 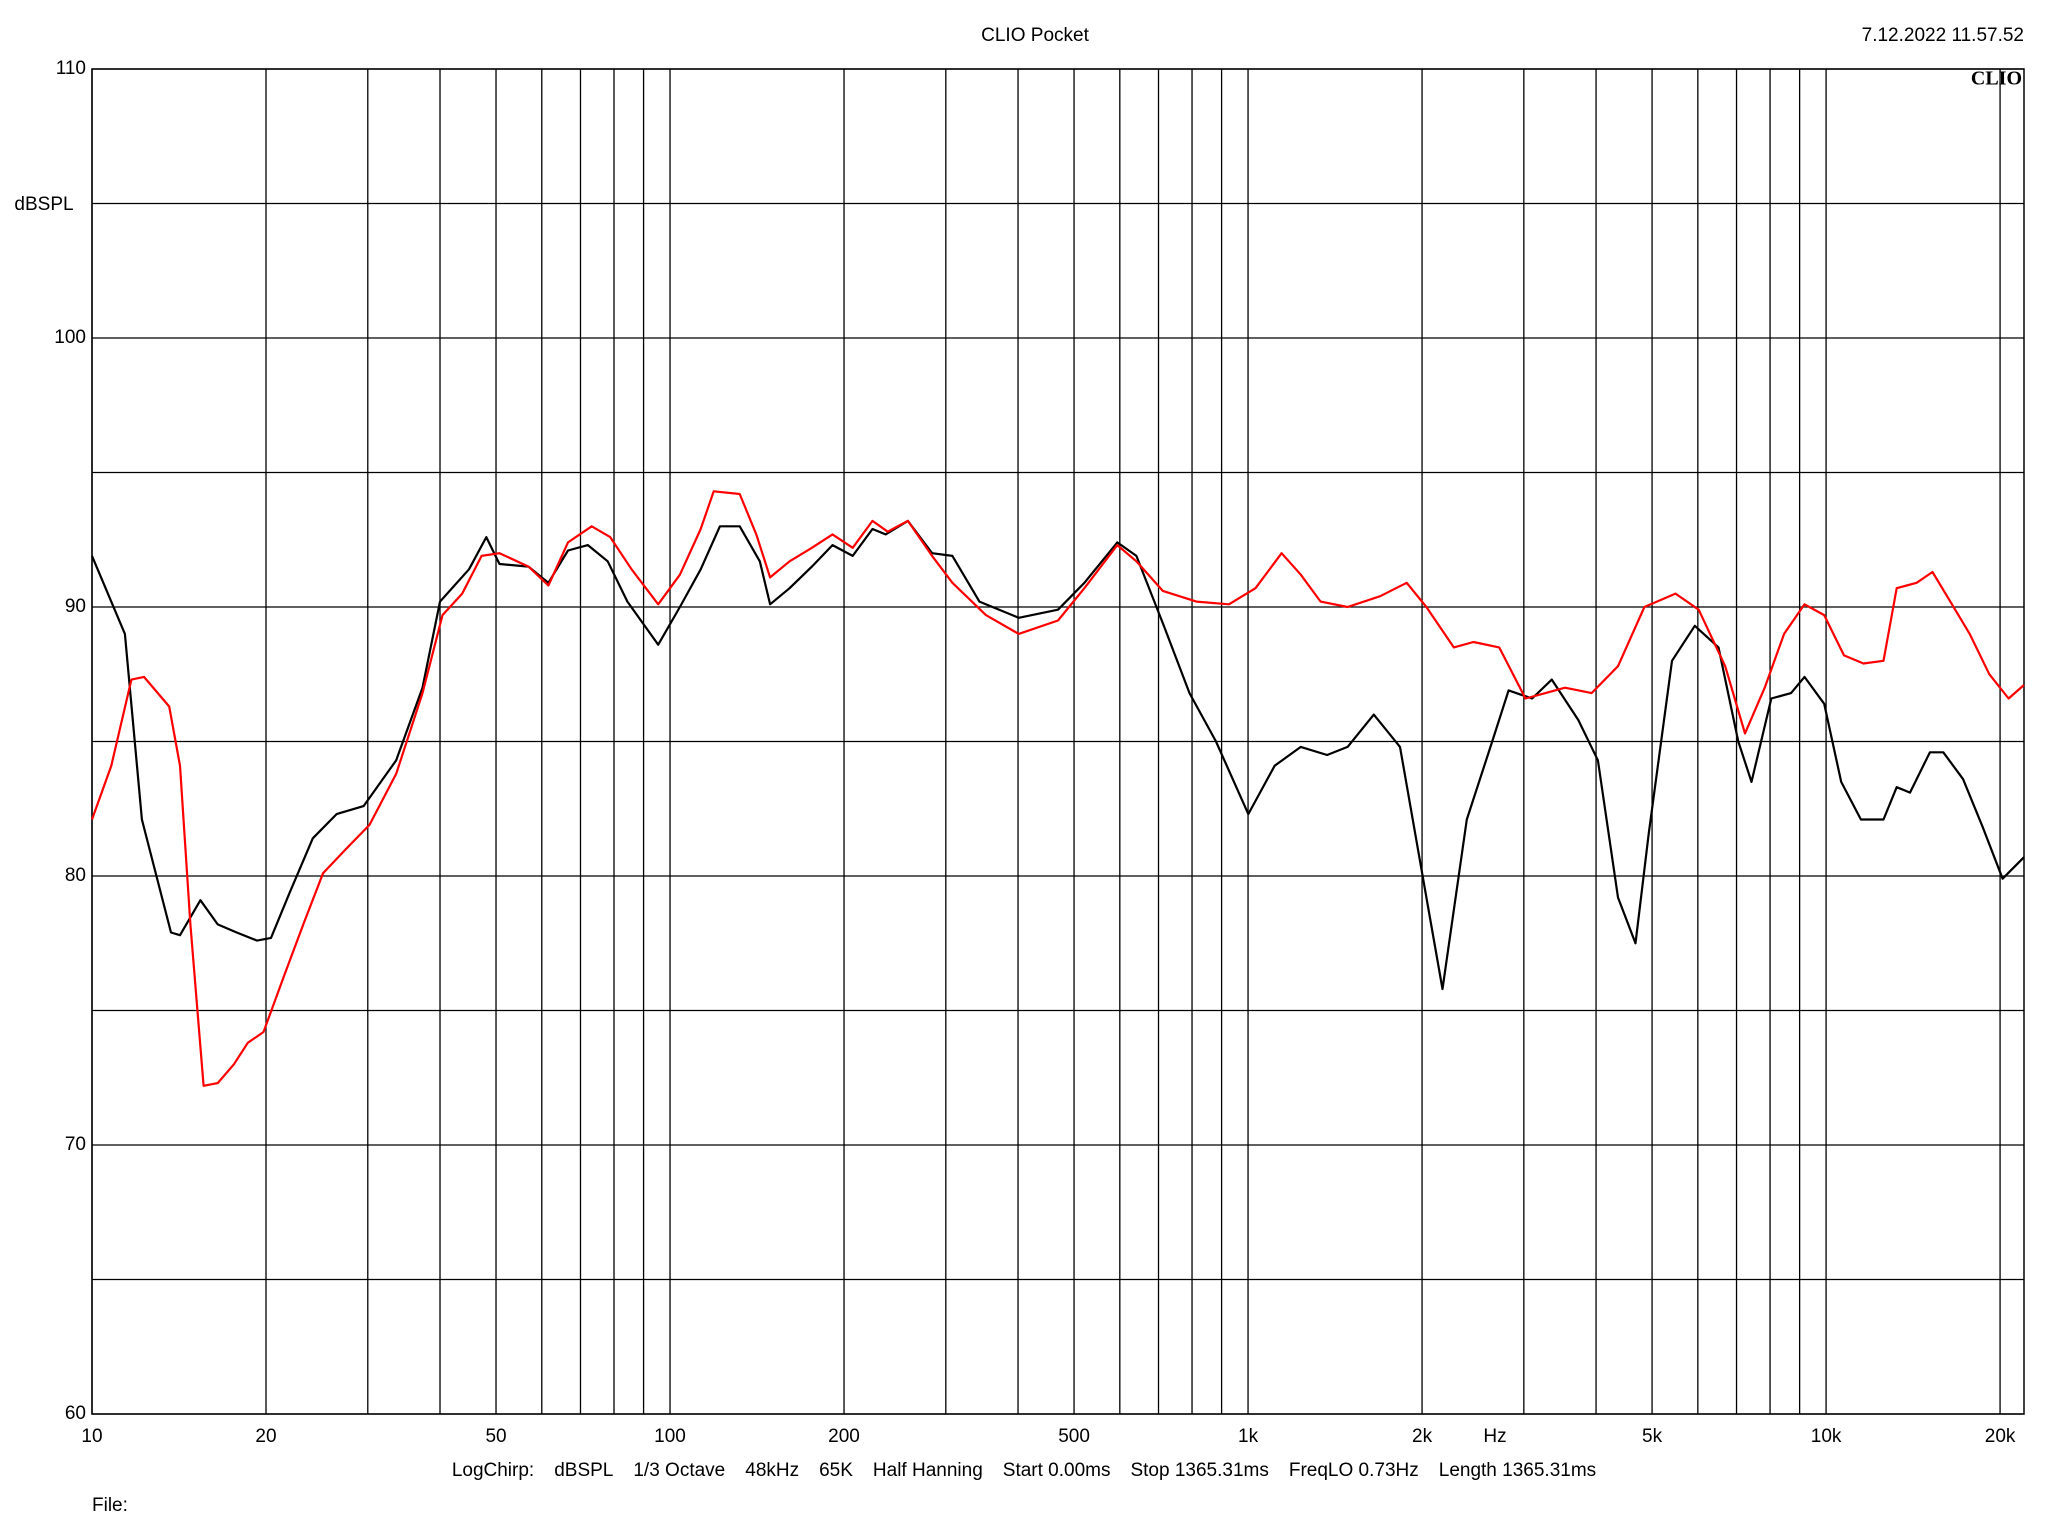 I want to click on x-tick-label: 10k, so click(x=1826, y=1436).